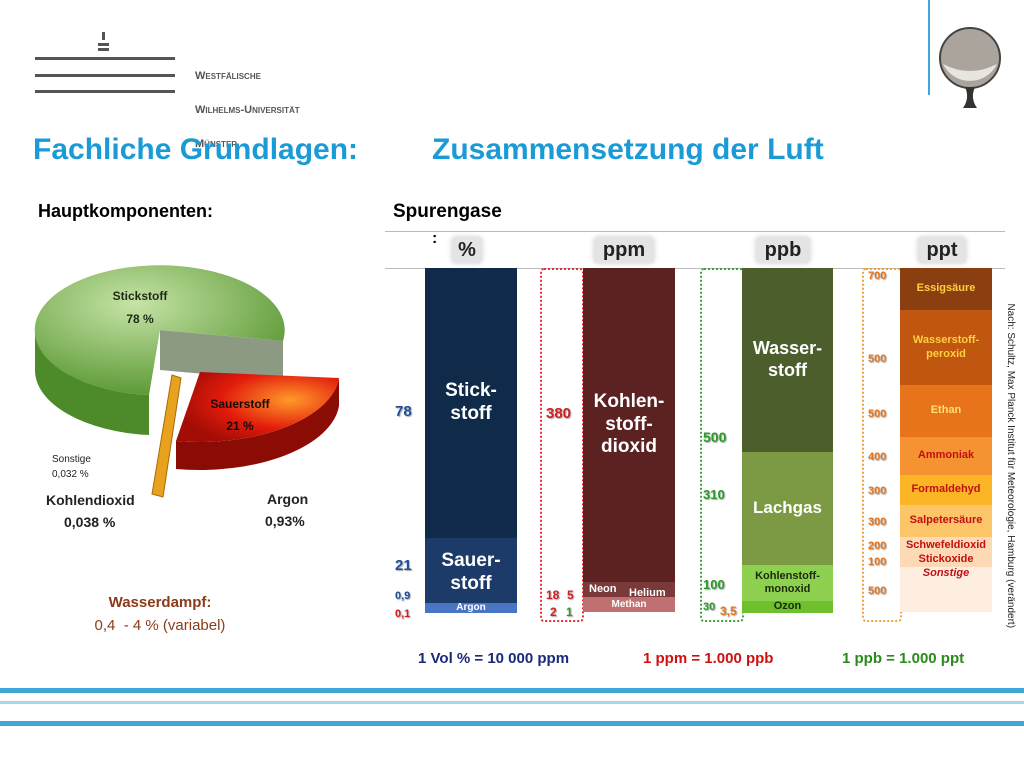  I want to click on gas-section: Essigsäure, so click(946, 289).